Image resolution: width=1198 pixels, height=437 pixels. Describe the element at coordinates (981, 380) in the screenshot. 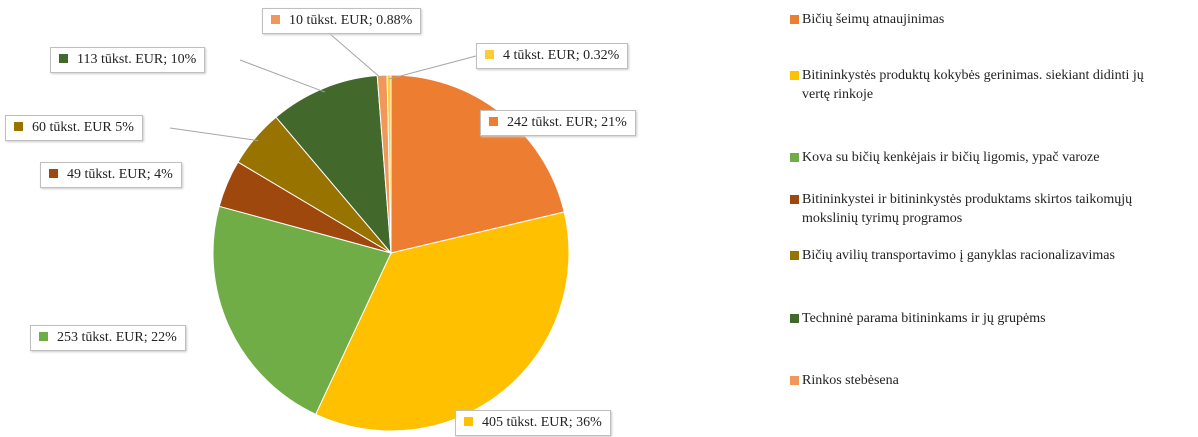

I see `legend-entry: Rinkos stebėsena` at that location.